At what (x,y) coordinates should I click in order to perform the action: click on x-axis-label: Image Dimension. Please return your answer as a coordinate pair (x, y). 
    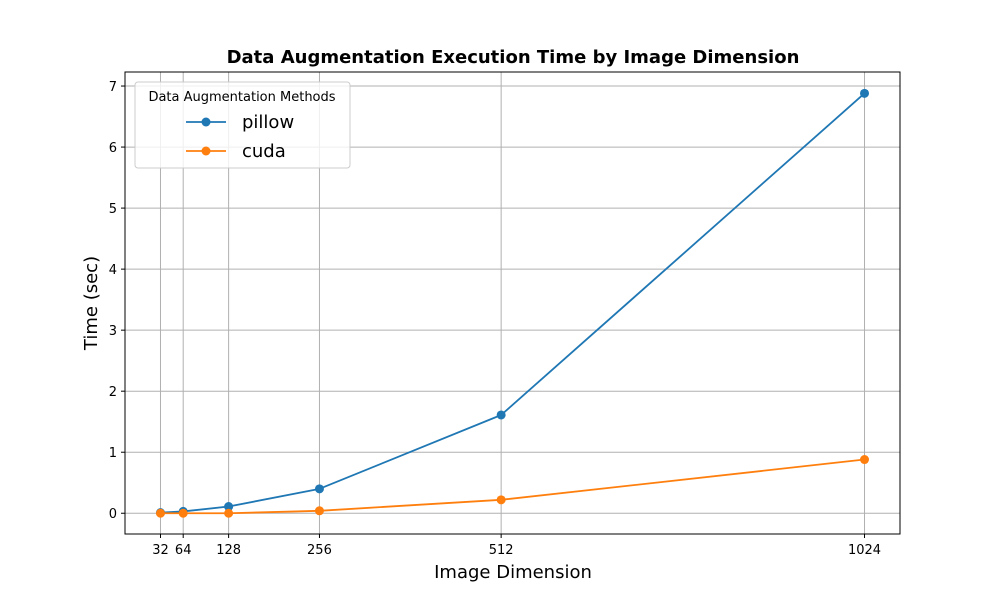
    Looking at the image, I should click on (513, 572).